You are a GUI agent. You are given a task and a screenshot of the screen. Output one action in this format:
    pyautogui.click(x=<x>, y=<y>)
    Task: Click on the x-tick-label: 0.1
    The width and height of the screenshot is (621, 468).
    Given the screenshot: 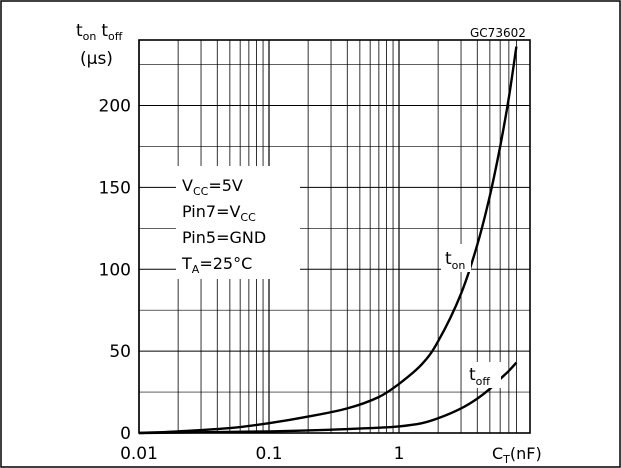 What is the action you would take?
    pyautogui.click(x=268, y=454)
    